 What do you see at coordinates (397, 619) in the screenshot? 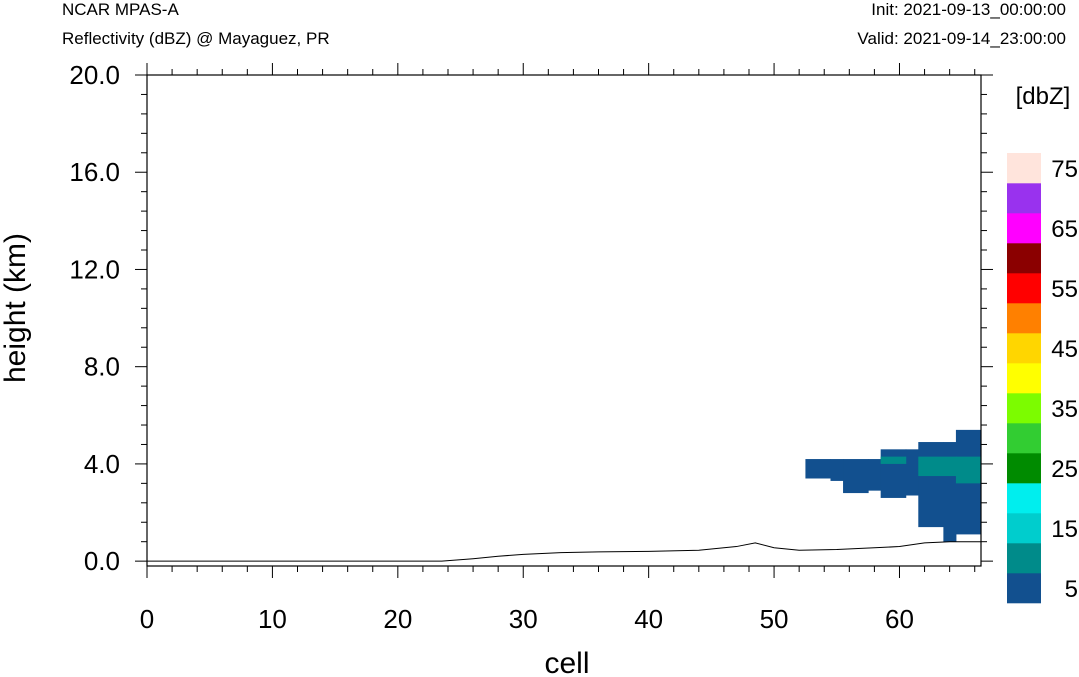
I see `x-tick-label: 20` at bounding box center [397, 619].